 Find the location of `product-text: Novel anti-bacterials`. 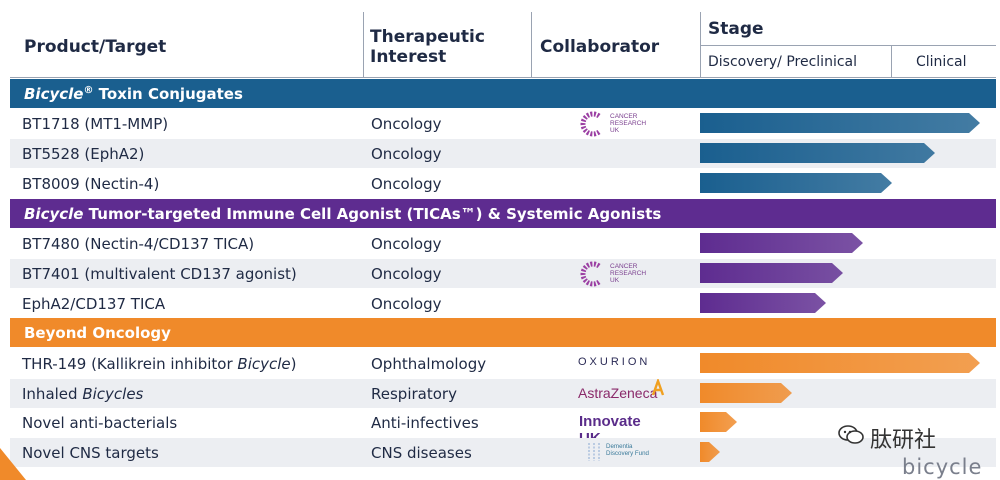

product-text: Novel anti-bacterials is located at coordinates (100, 423).